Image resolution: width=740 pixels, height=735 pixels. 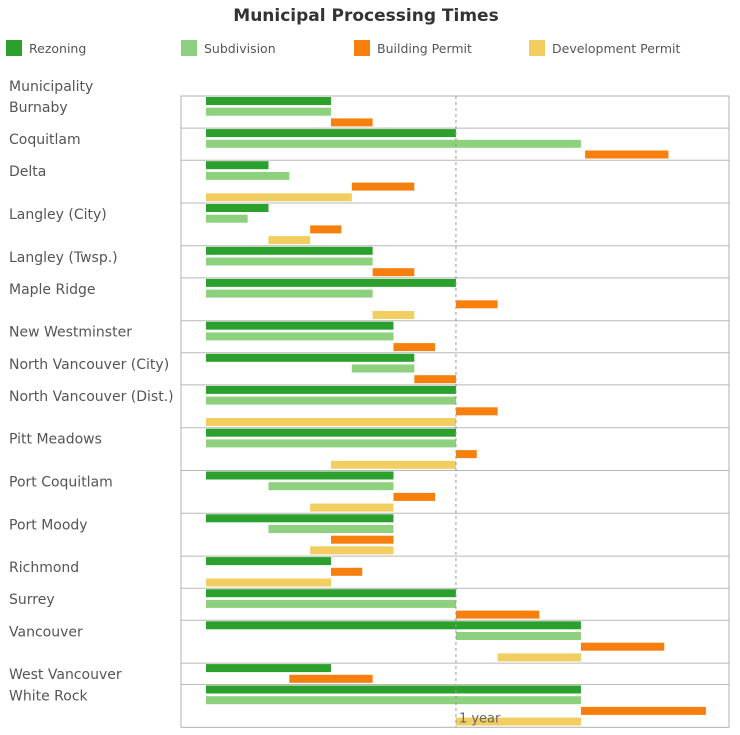 What do you see at coordinates (57, 48) in the screenshot?
I see `legend-label-rezoning: Rezoning` at bounding box center [57, 48].